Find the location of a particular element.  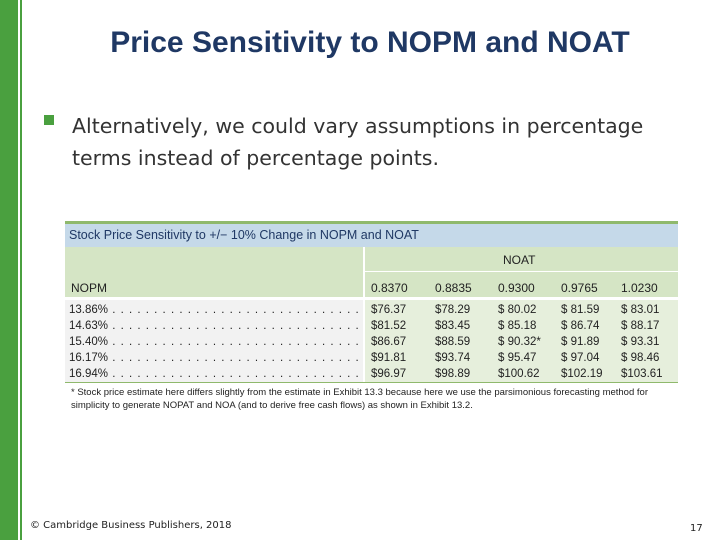

stock-price-cell: $ 81.59 is located at coordinates (580, 310).